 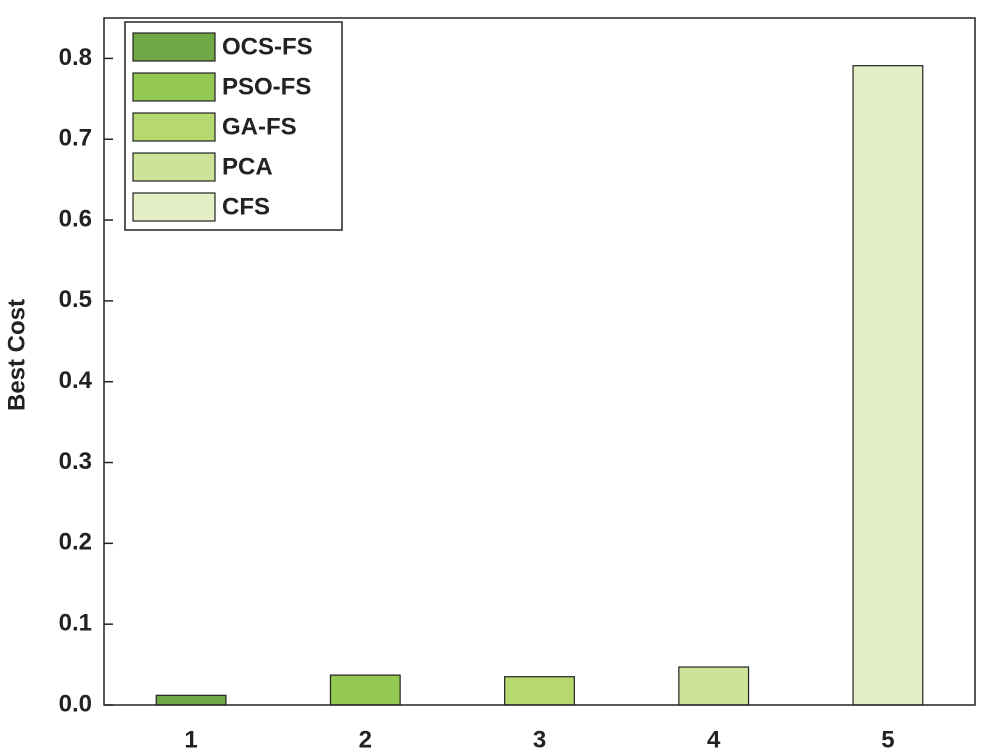 What do you see at coordinates (266, 86) in the screenshot?
I see `legend-label: PSO-FS` at bounding box center [266, 86].